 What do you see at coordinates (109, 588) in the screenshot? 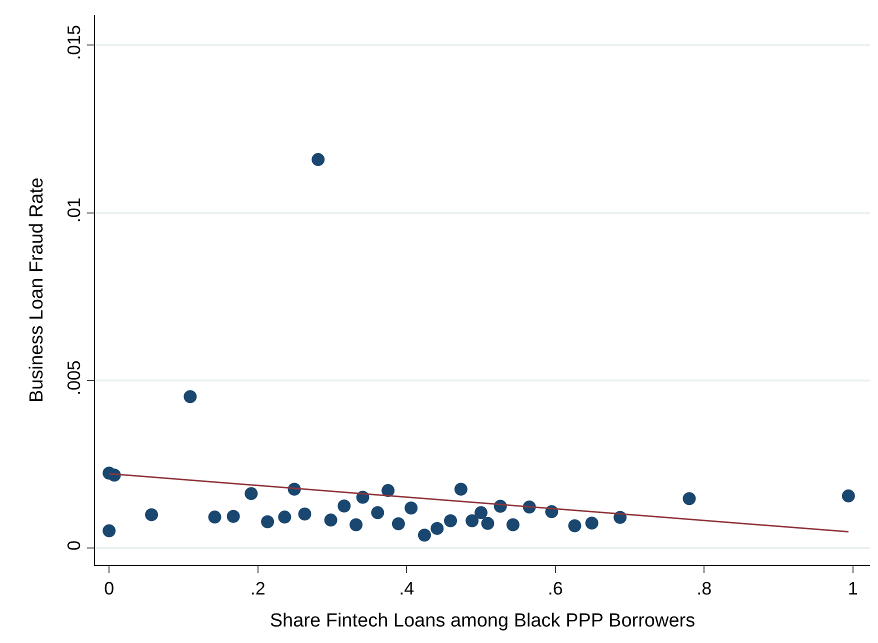
I see `x-tick-label: 0` at bounding box center [109, 588].